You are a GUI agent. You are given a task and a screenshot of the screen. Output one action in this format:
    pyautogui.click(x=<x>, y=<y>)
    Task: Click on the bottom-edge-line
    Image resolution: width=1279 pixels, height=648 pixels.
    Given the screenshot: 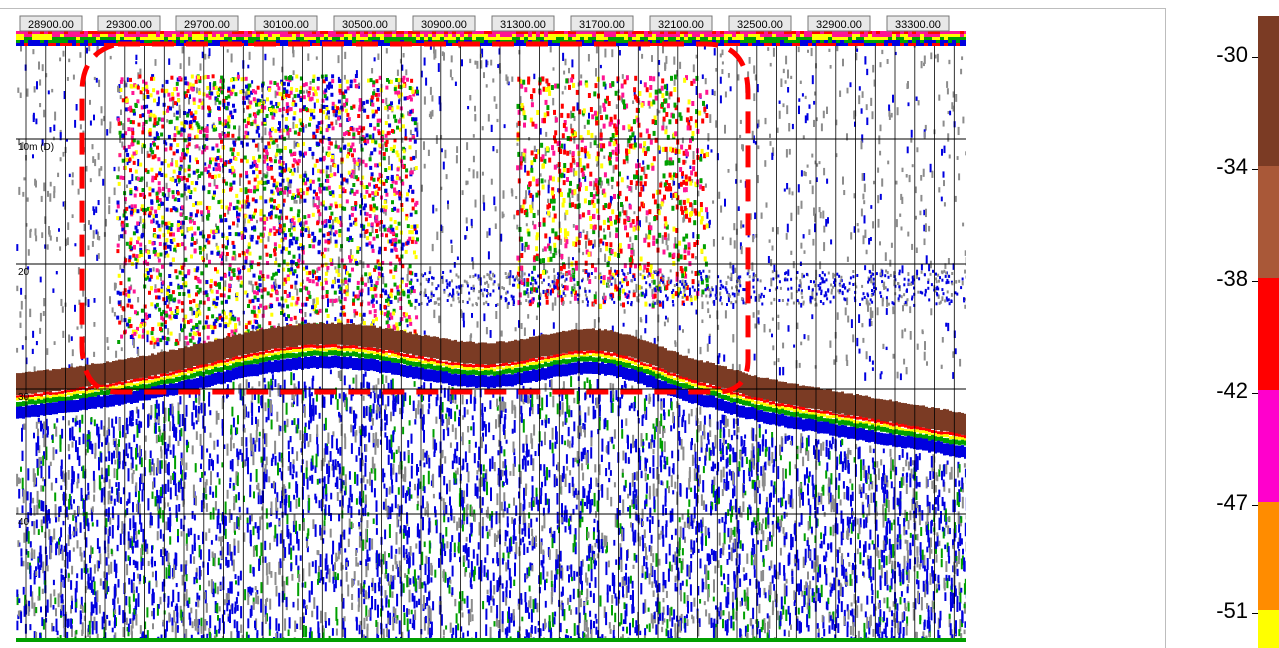 What is the action you would take?
    pyautogui.click(x=491, y=640)
    